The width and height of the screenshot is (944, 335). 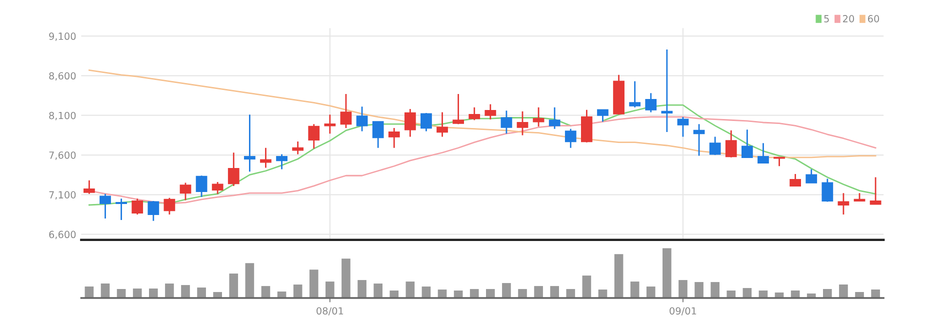 What do you see at coordinates (62, 36) in the screenshot?
I see `y-tick-label: 9,100` at bounding box center [62, 36].